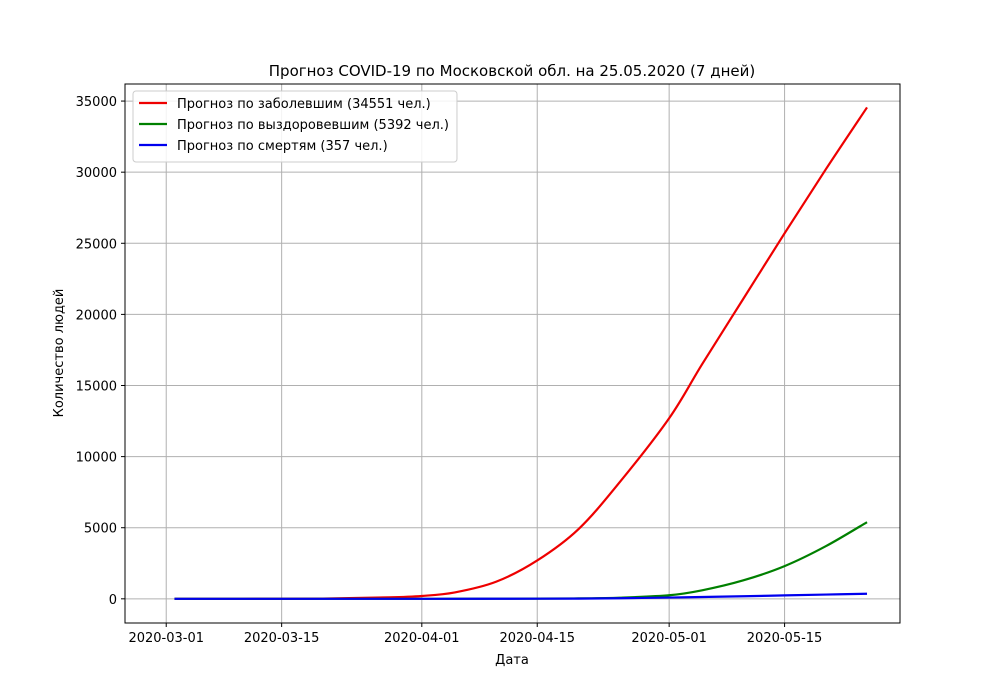 Image resolution: width=1000 pixels, height=700 pixels. I want to click on x-tick-label: 2020-05-01, so click(669, 638).